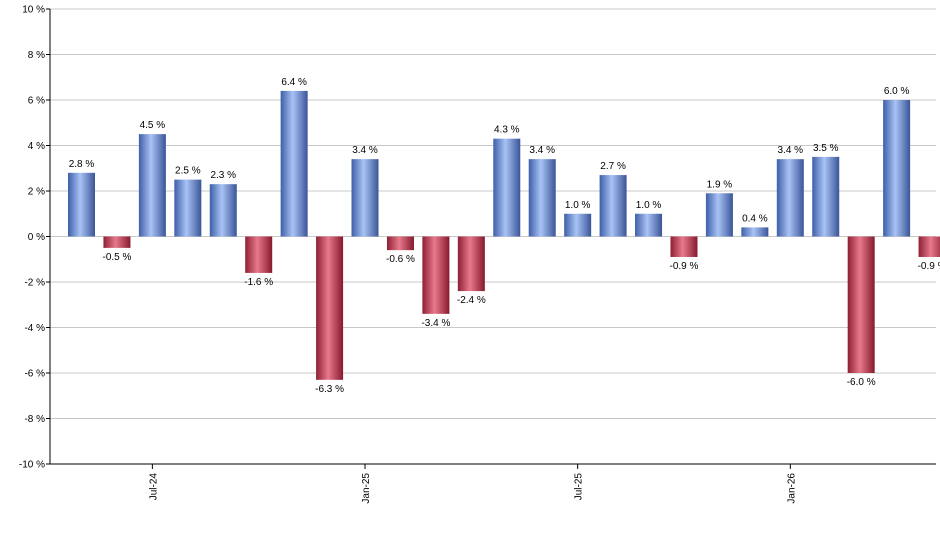 The height and width of the screenshot is (550, 940). What do you see at coordinates (579, 487) in the screenshot?
I see `x-tick-label: Jul-25` at bounding box center [579, 487].